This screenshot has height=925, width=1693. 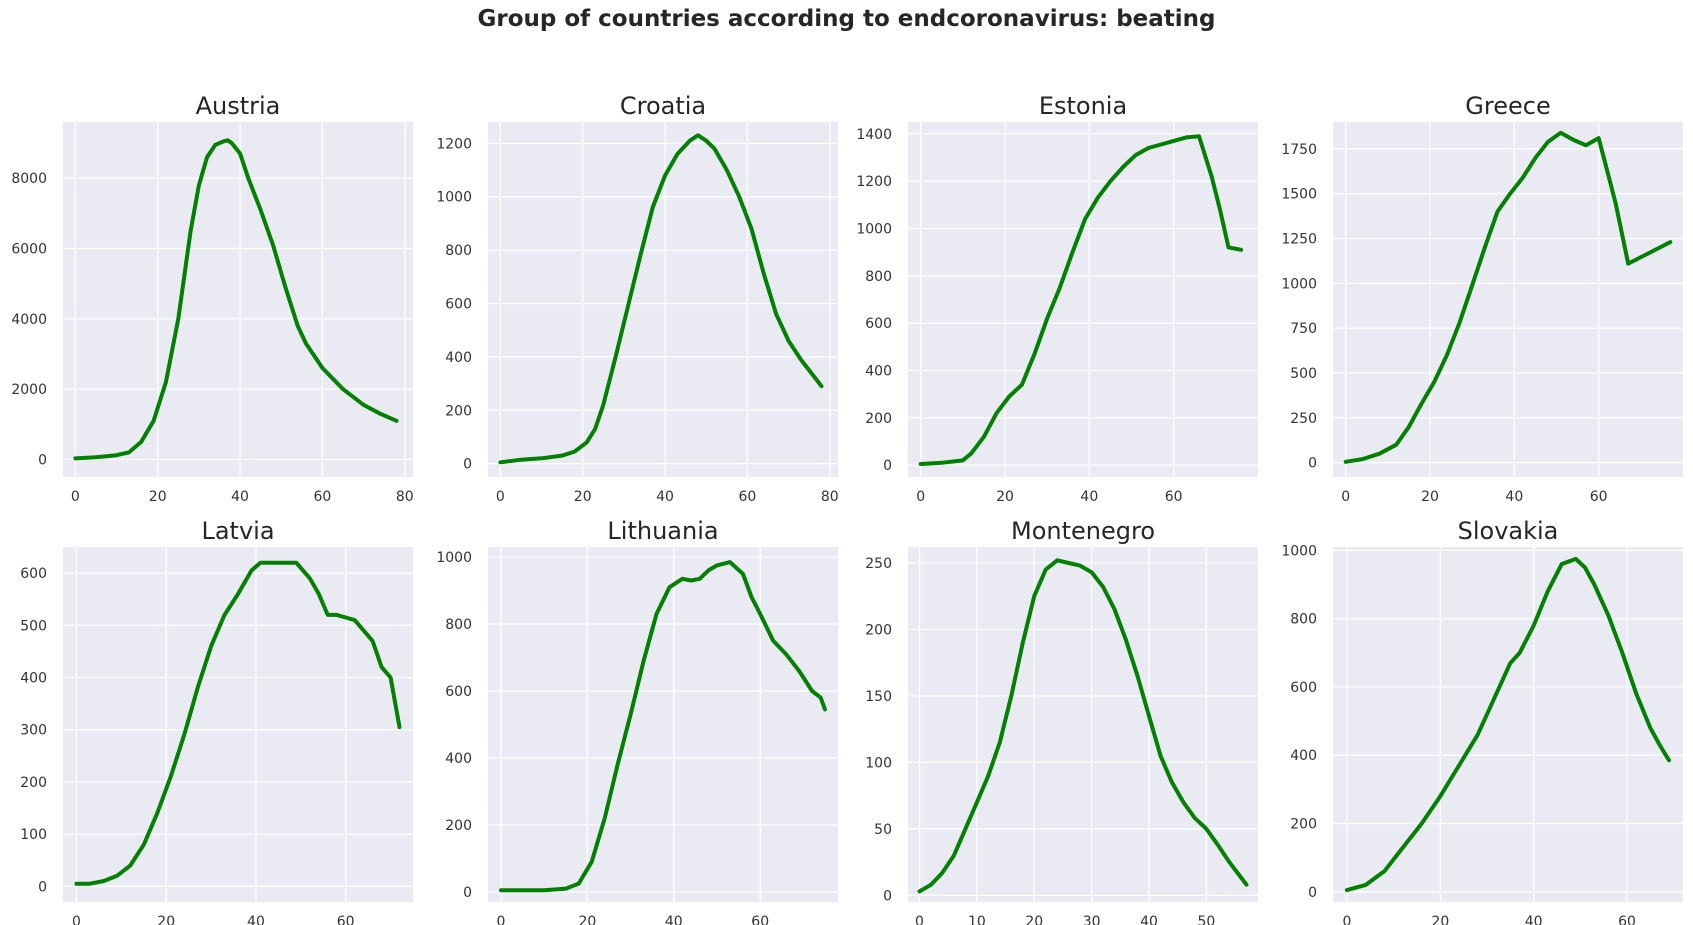 What do you see at coordinates (1206, 919) in the screenshot?
I see `x-tick-label: 50` at bounding box center [1206, 919].